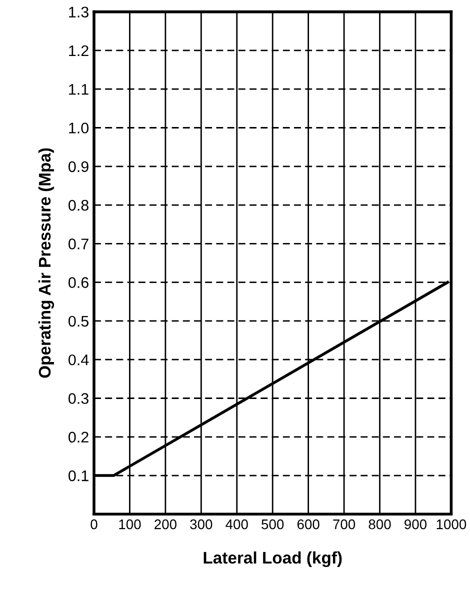 The height and width of the screenshot is (591, 470). Describe the element at coordinates (46, 263) in the screenshot. I see `y-axis-title: Operating Air Pressure (Mpa)` at that location.